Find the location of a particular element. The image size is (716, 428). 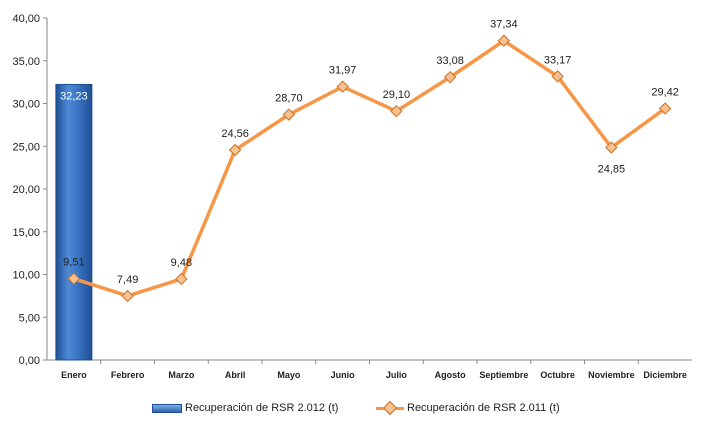

legend-swatch-line is located at coordinates (390, 408).